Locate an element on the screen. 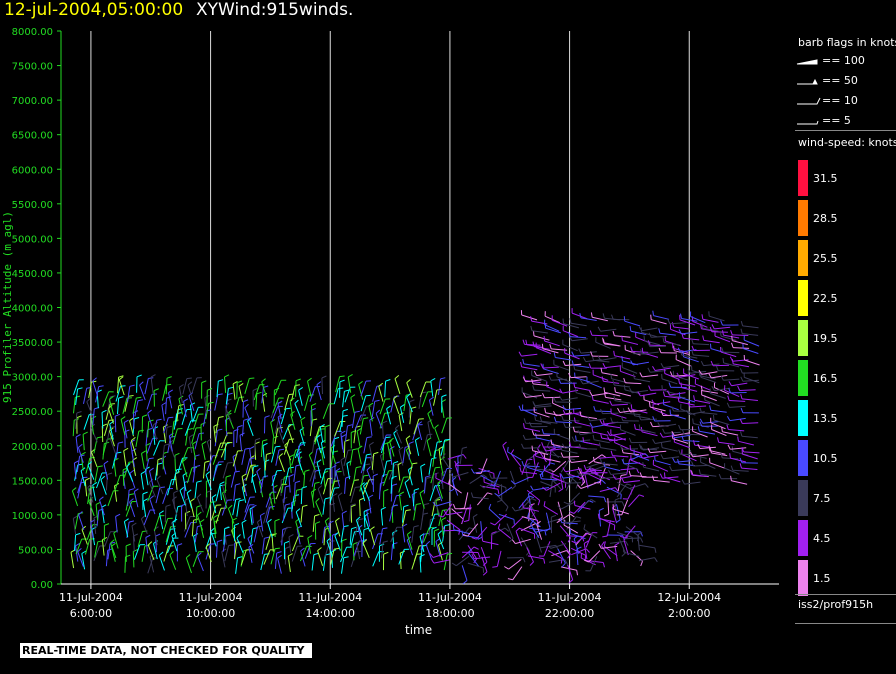  speed-legend-title: wind-speed: knots is located at coordinates (847, 142).